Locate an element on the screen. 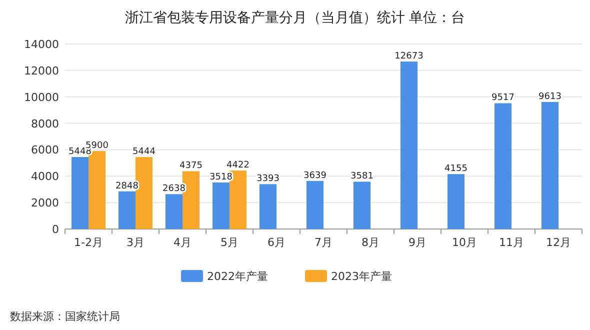  data-label: 3581 is located at coordinates (362, 177).